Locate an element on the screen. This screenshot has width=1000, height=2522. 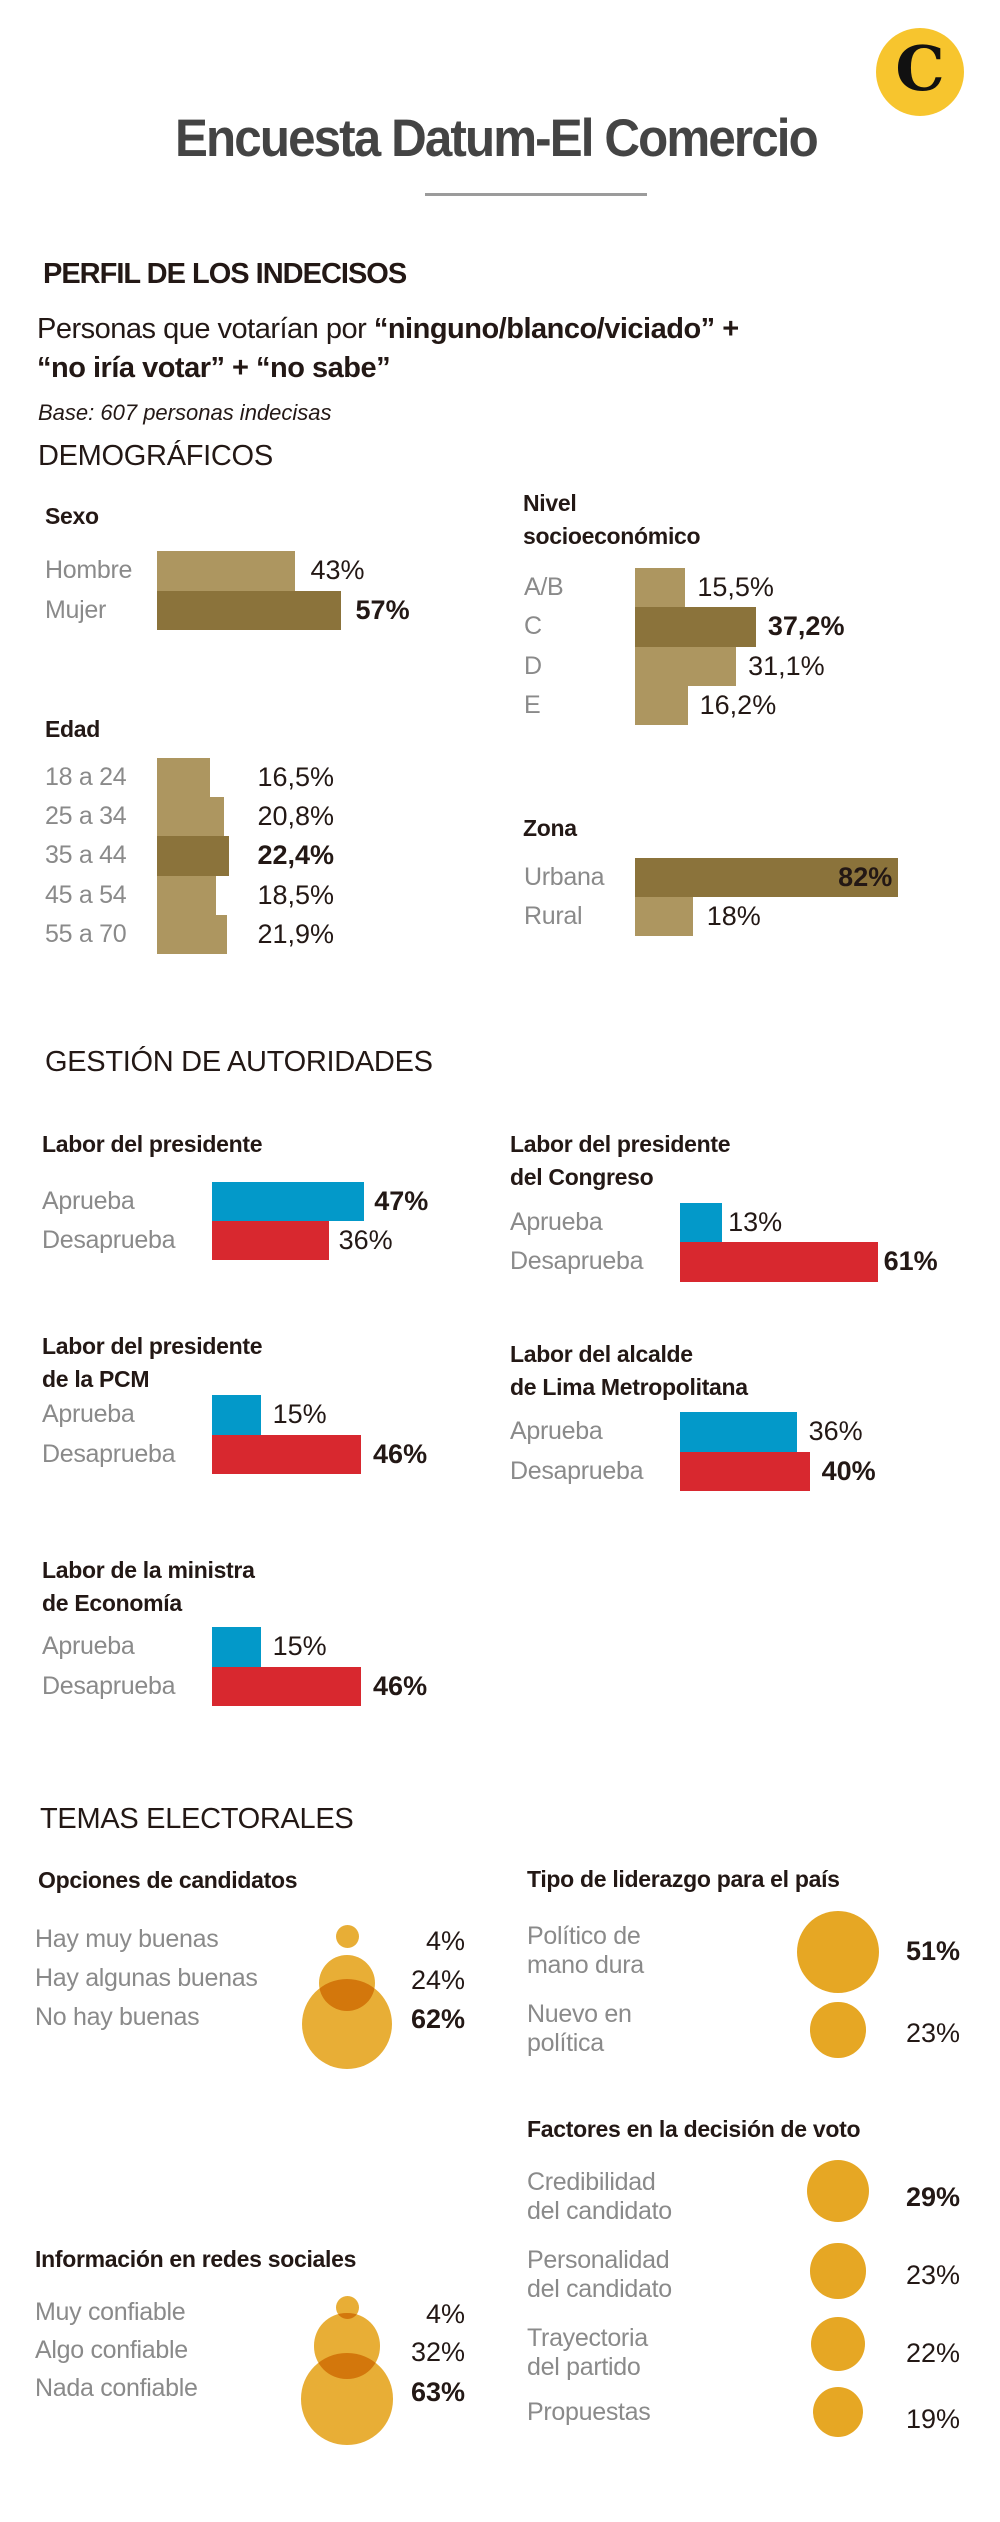
bubble-category-label: Muy confiable is located at coordinates (110, 2312).